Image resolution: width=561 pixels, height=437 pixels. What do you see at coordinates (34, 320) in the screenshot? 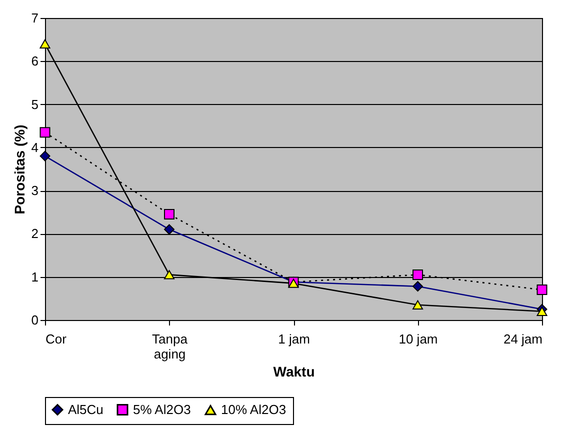
I see `y-tick-label: 0` at bounding box center [34, 320].